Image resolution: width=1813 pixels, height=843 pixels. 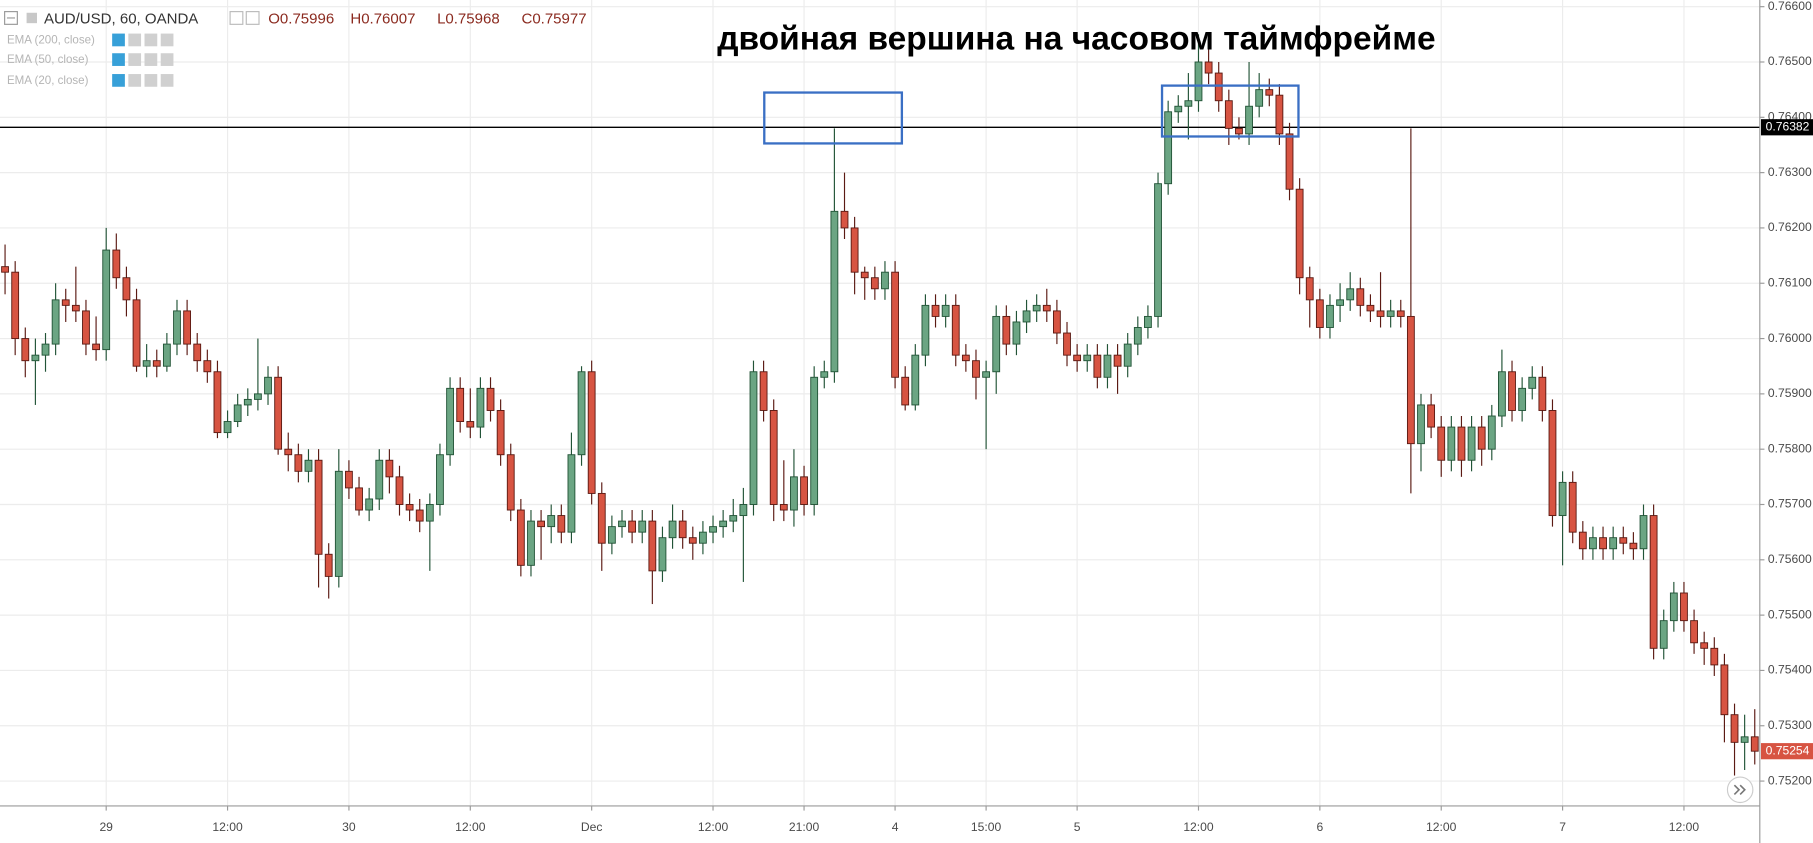 I want to click on ohlc-value: H0.76007, so click(x=382, y=19).